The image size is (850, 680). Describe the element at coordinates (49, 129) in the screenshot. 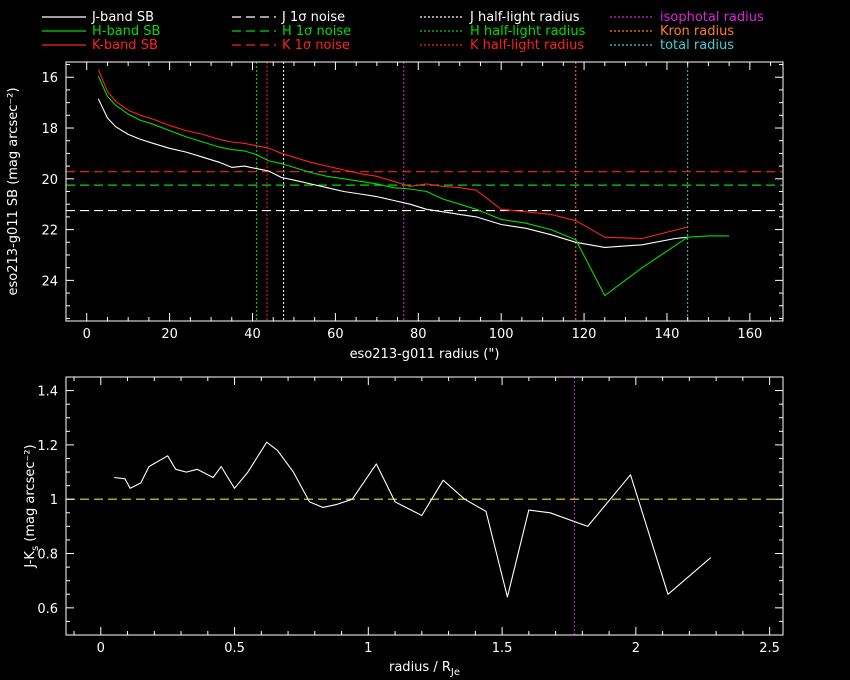

I see `y-tick-label: 18` at that location.